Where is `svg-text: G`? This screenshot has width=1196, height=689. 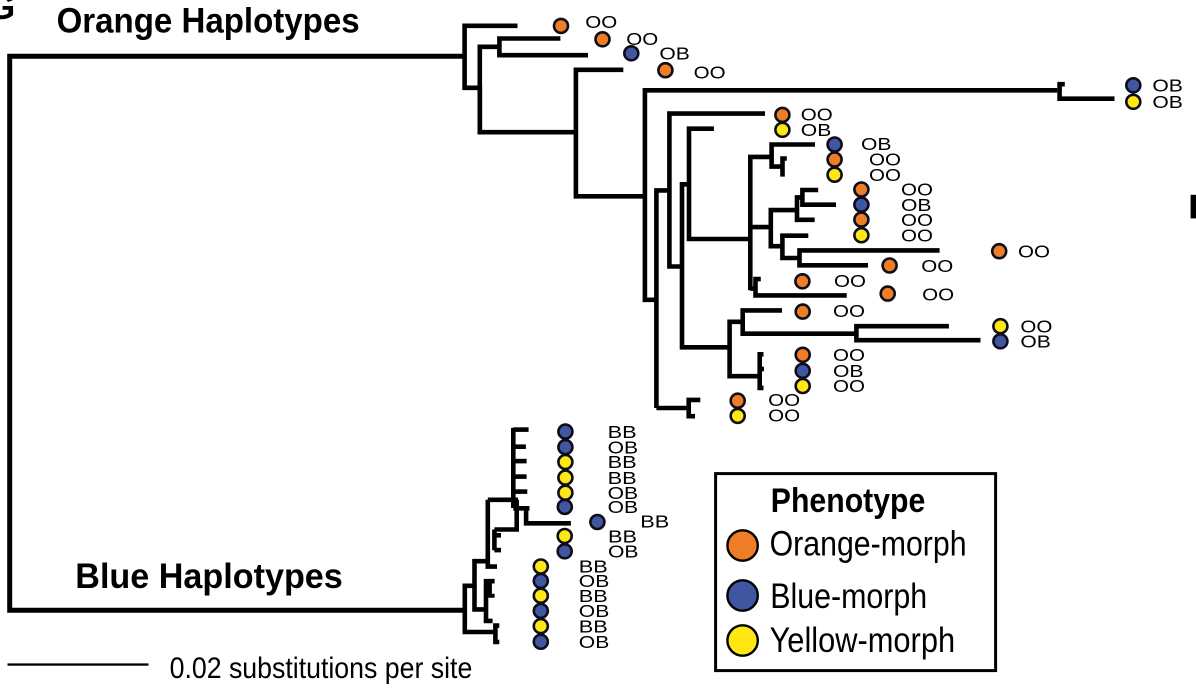 svg-text: G is located at coordinates (7, 13).